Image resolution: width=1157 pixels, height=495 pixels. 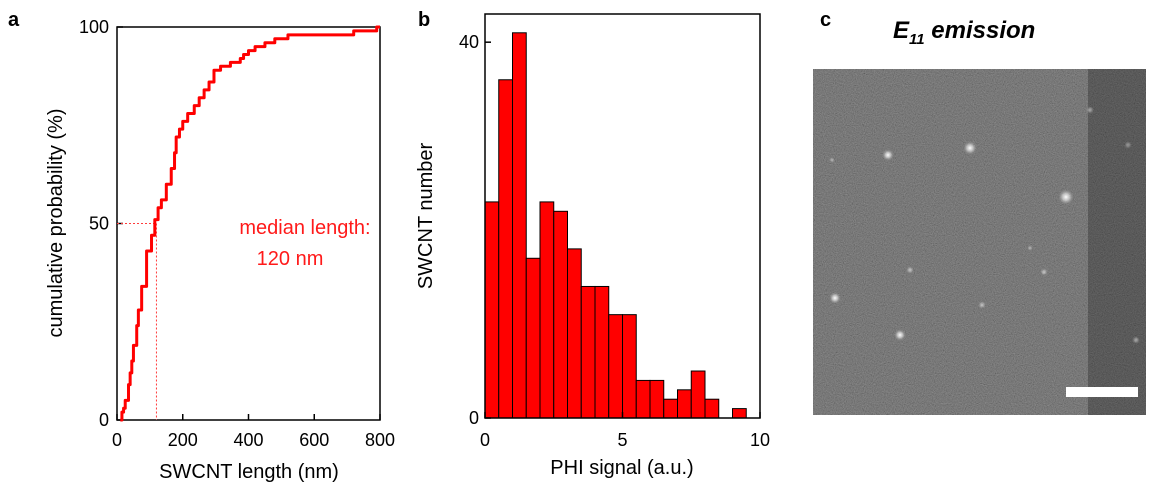 What do you see at coordinates (99, 224) in the screenshot?
I see `chart-a-ytick-label: 50` at bounding box center [99, 224].